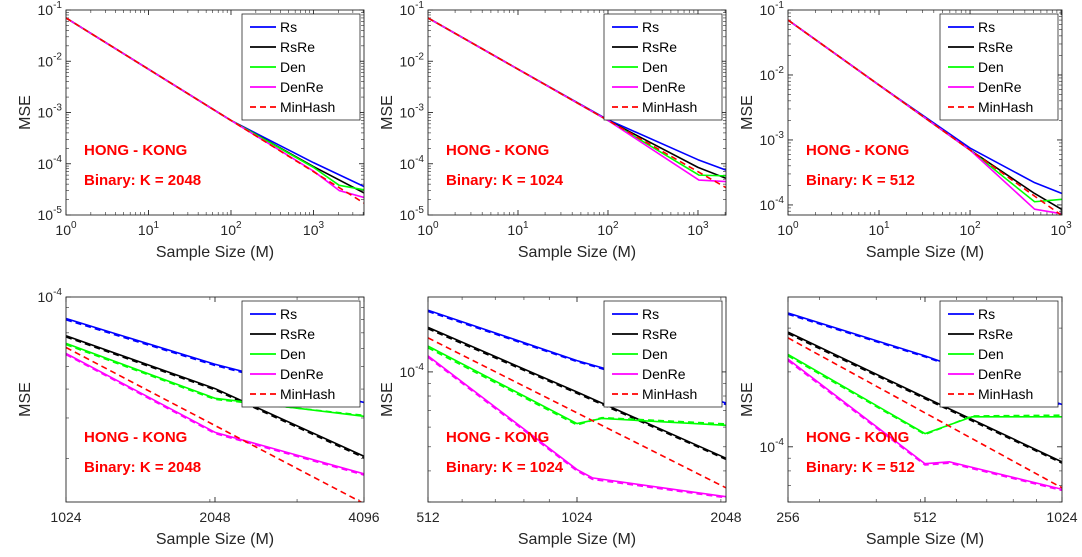 The height and width of the screenshot is (557, 1082). Describe the element at coordinates (50, 214) in the screenshot. I see `y-tick-label: 10⁻⁵` at that location.